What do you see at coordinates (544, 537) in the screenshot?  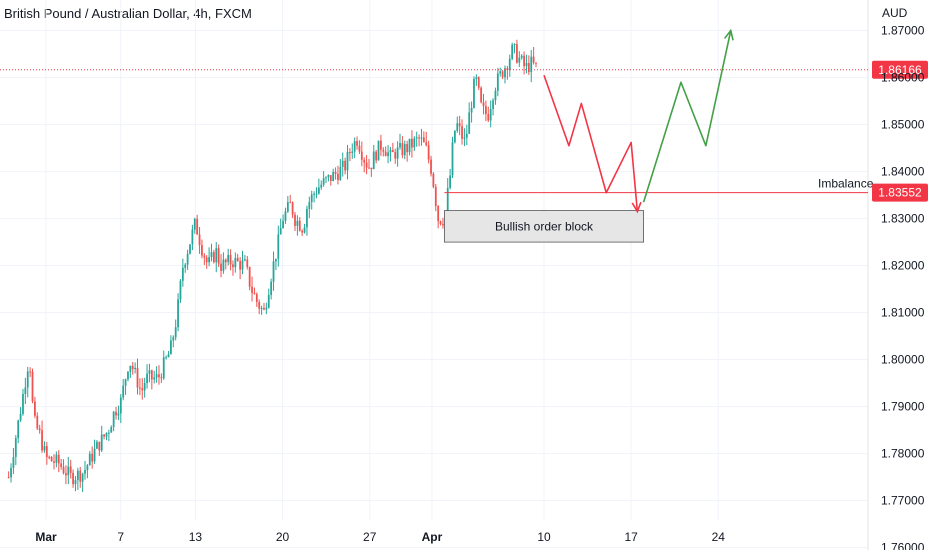 I see `time-tick-label: 10` at bounding box center [544, 537].